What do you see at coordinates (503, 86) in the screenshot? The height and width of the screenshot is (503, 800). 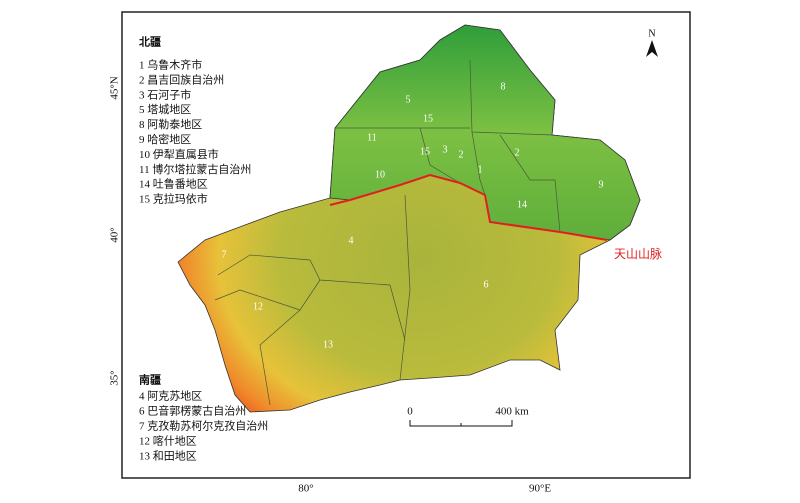 I see `region-label: 8` at bounding box center [503, 86].